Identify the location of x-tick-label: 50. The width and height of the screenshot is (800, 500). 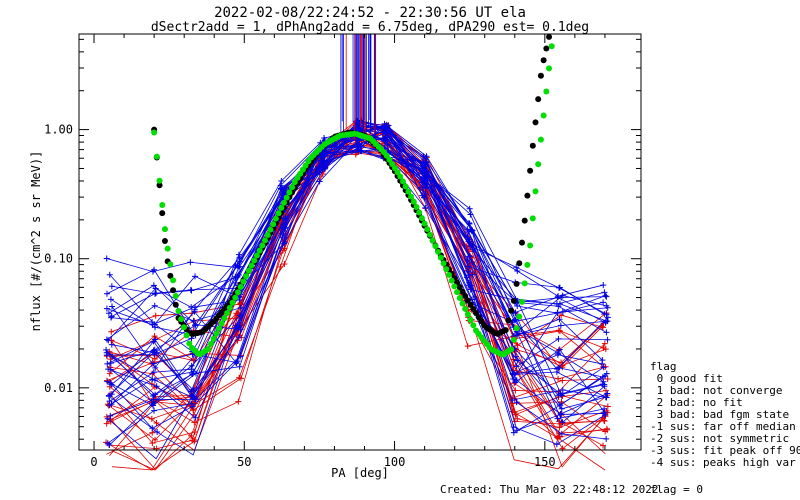
(244, 462).